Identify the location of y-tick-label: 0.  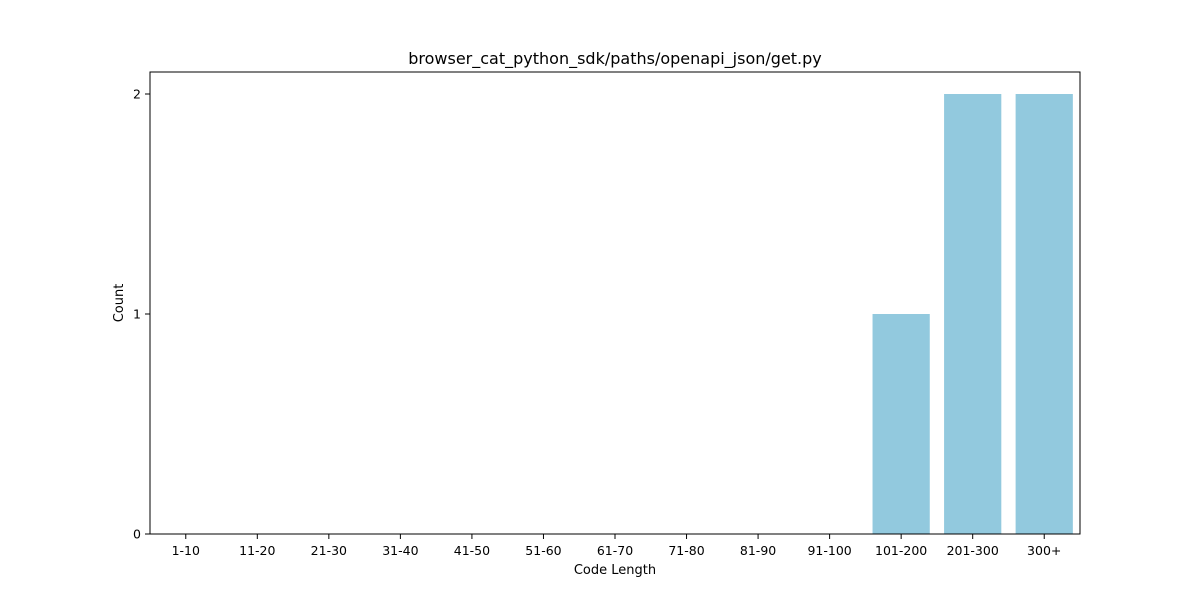
(137, 534).